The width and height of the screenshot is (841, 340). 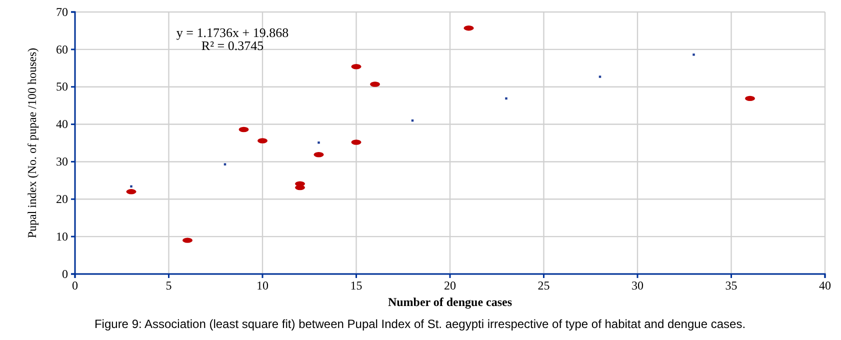 I want to click on x-tick-label: 40, so click(x=825, y=285).